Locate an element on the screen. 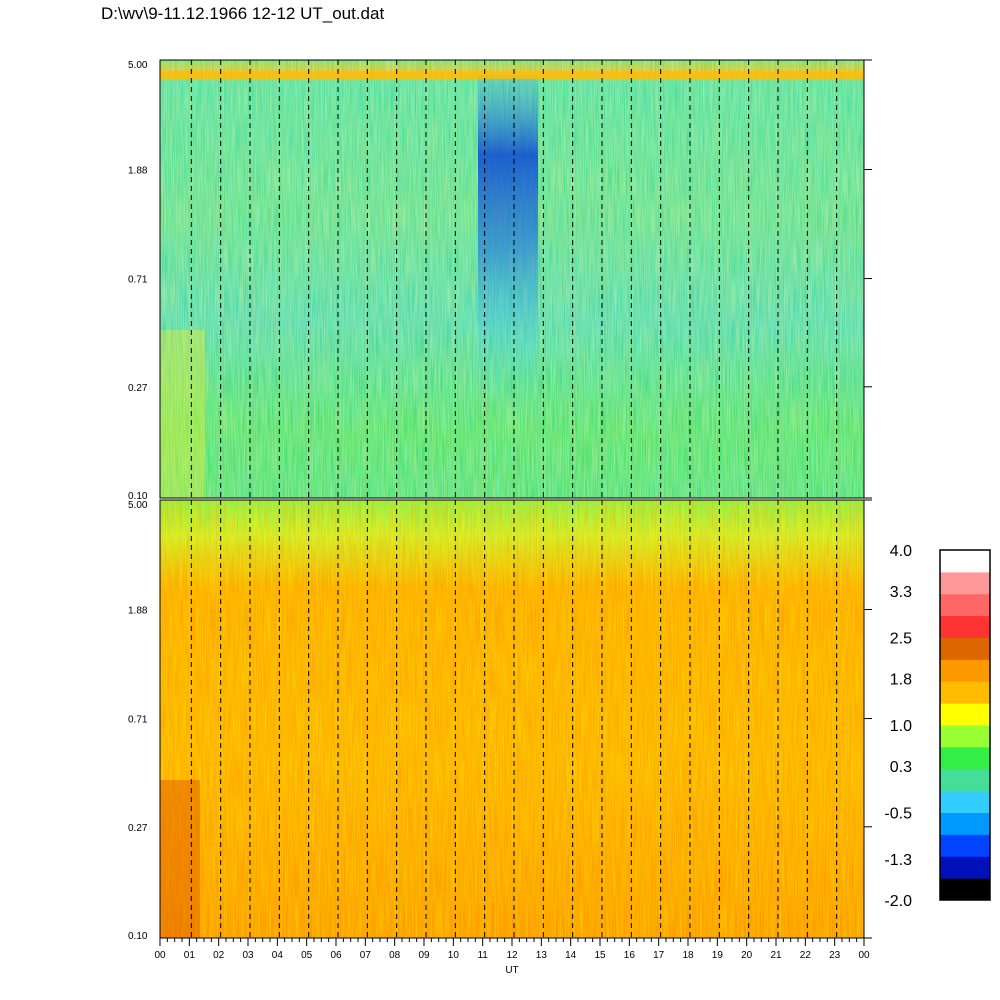 This screenshot has width=1000, height=1000. colorbar: 4.0 3.3 2.5 1.8 1.0 0.3 -0.5 -1.3 -2.0 is located at coordinates (937, 726).